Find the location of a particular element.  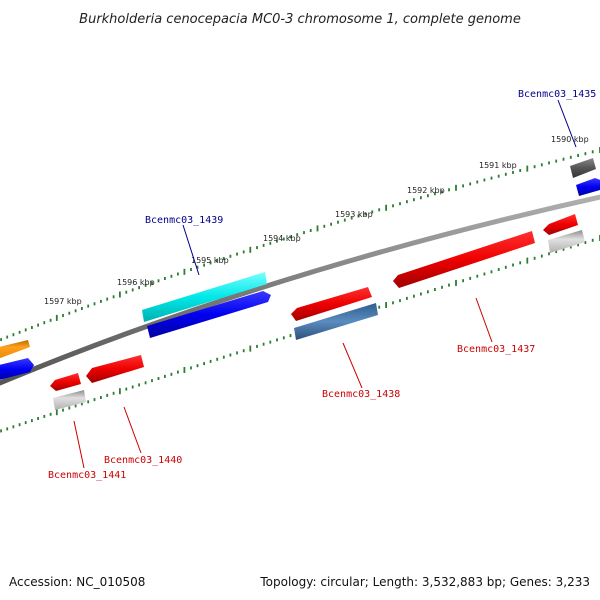

tick-label-1594: 1594 kbp is located at coordinates (282, 238).